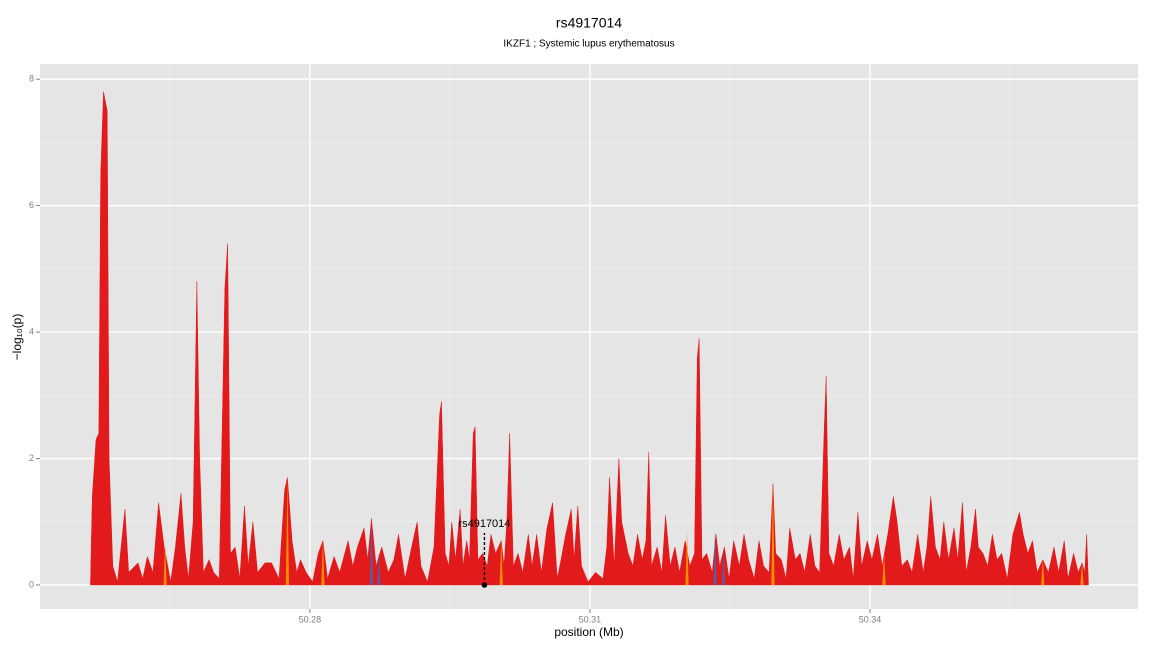 This screenshot has width=1152, height=648. What do you see at coordinates (588, 44) in the screenshot?
I see `chart-subtitle: IKZF1 ; Systemic lupus erythematosus` at bounding box center [588, 44].